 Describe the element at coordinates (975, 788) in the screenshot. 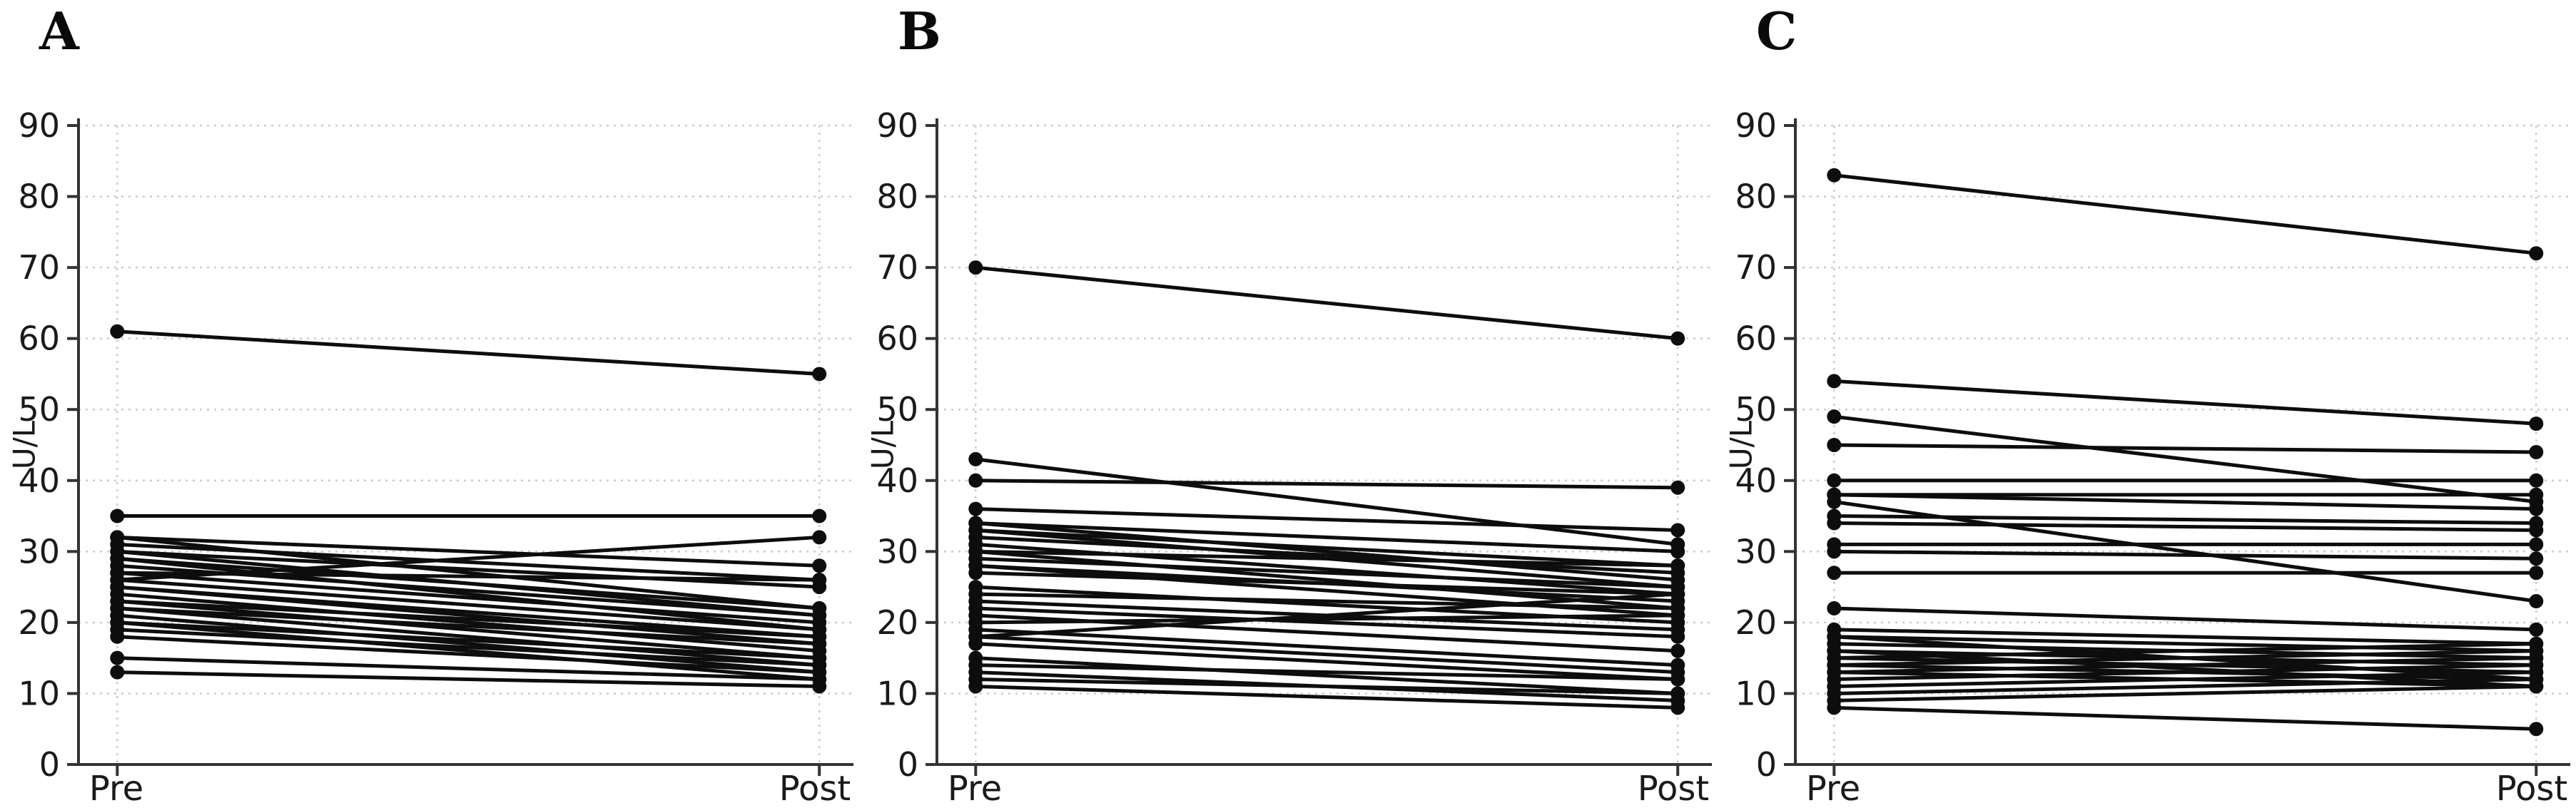

I see `panel-b-x-tick-pre: Pre` at that location.